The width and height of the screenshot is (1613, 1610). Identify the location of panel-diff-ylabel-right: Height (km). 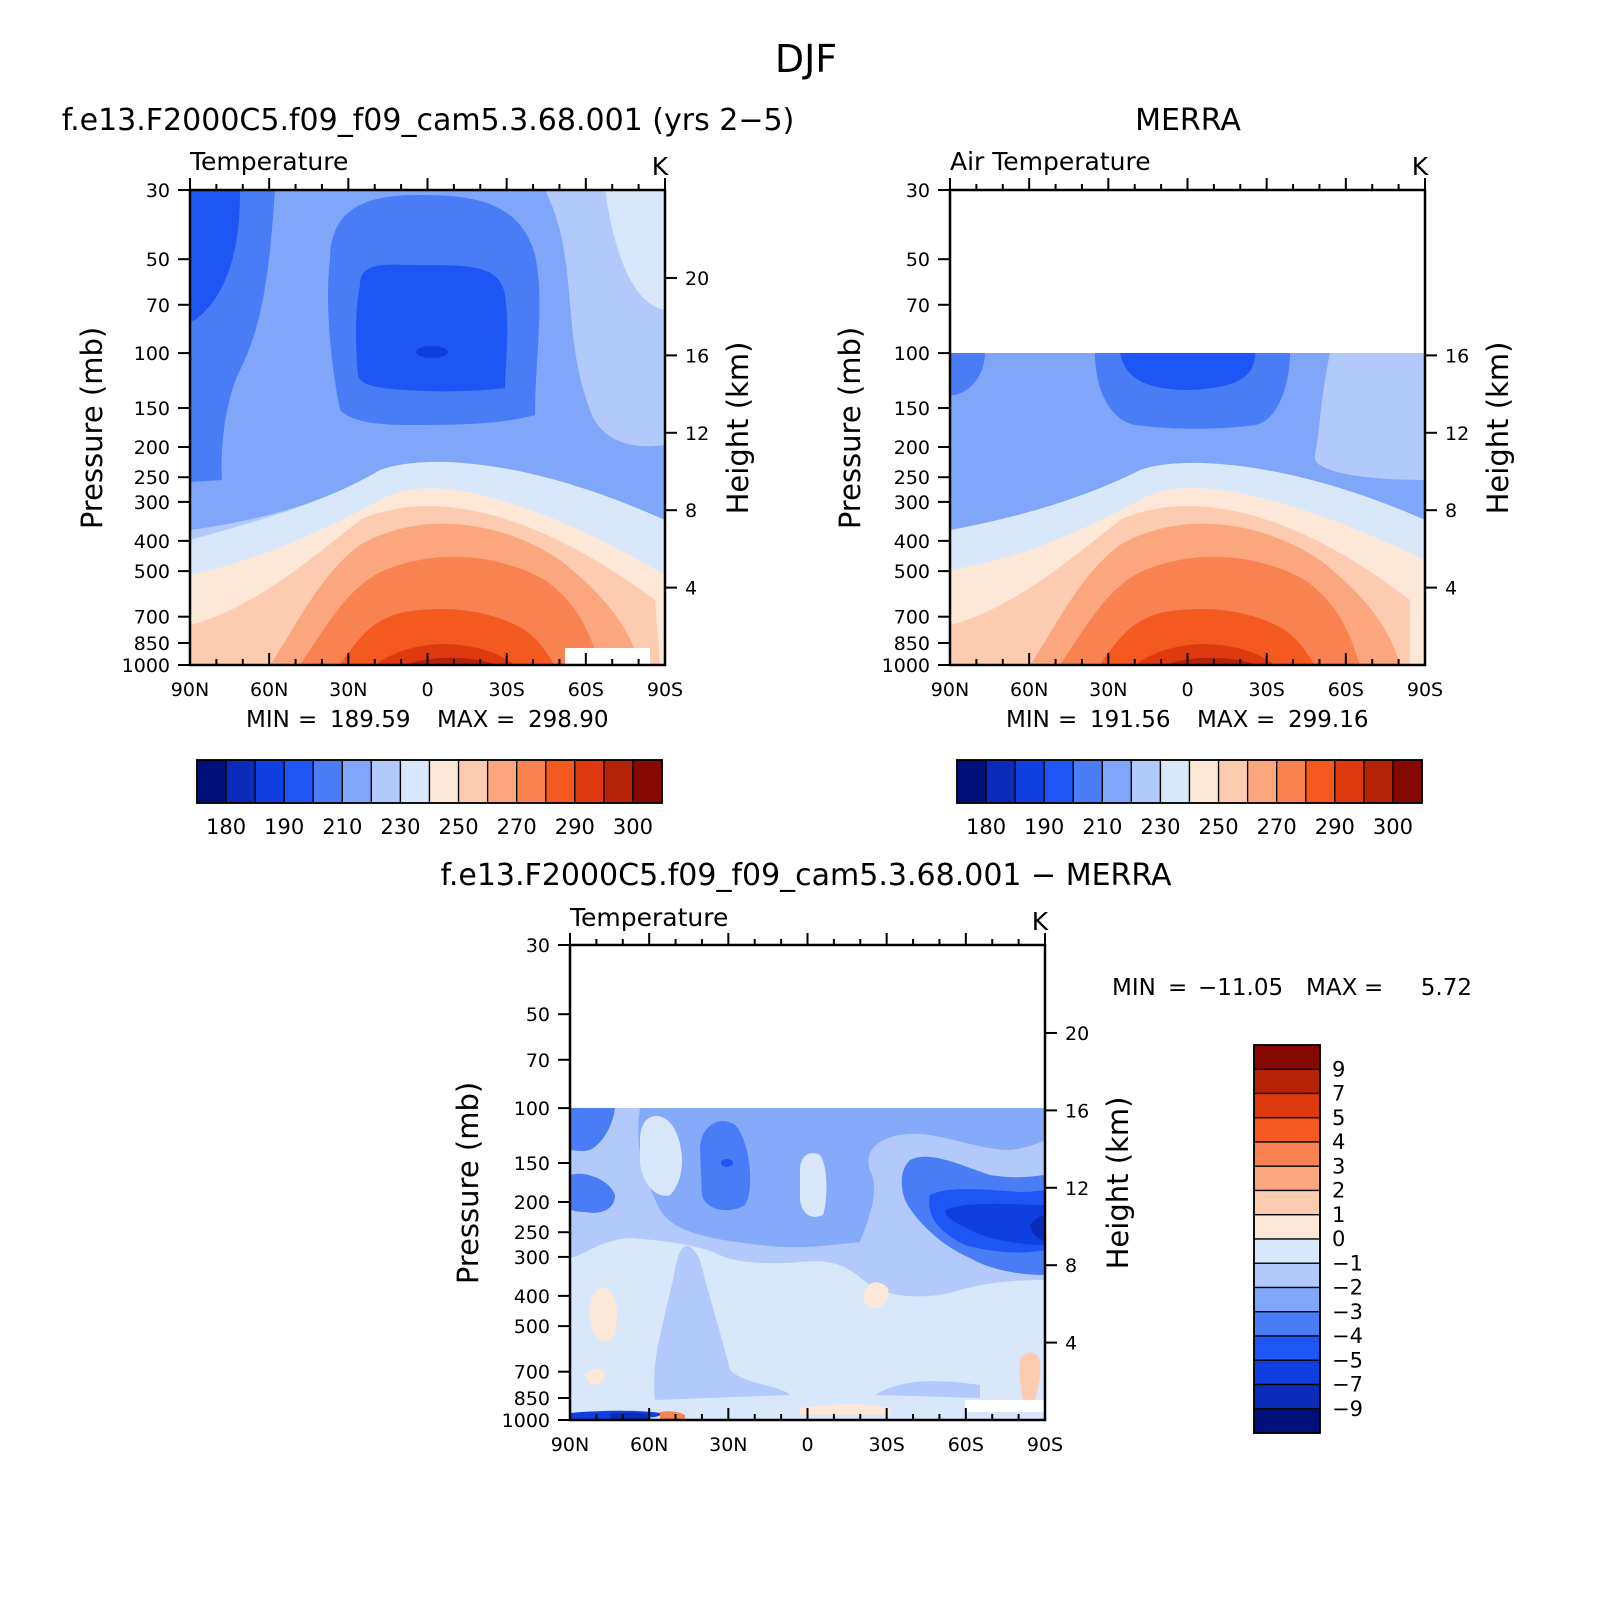
(1118, 1183).